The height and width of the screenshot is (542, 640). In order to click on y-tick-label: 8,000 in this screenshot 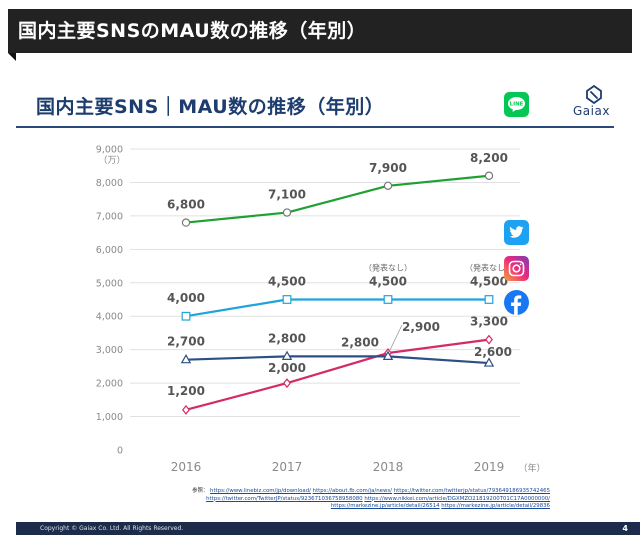, I will do `click(109, 183)`.